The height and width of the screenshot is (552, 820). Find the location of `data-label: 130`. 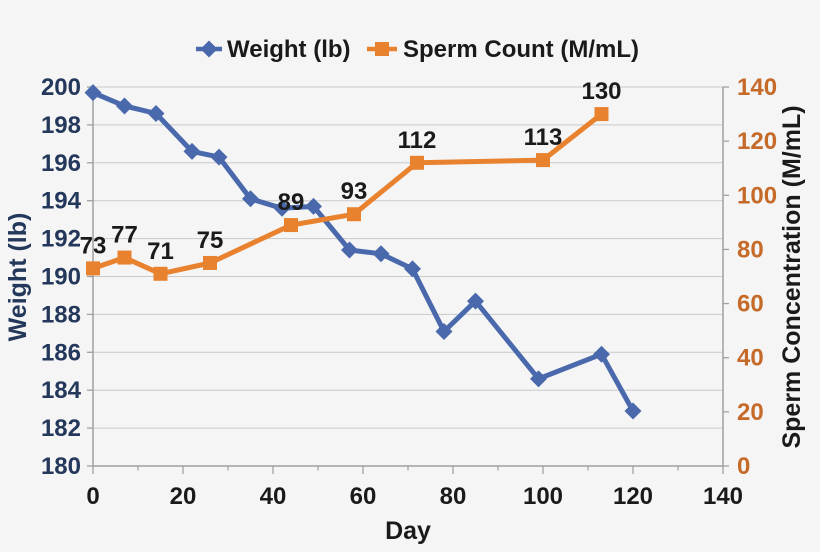

data-label: 130 is located at coordinates (601, 91).